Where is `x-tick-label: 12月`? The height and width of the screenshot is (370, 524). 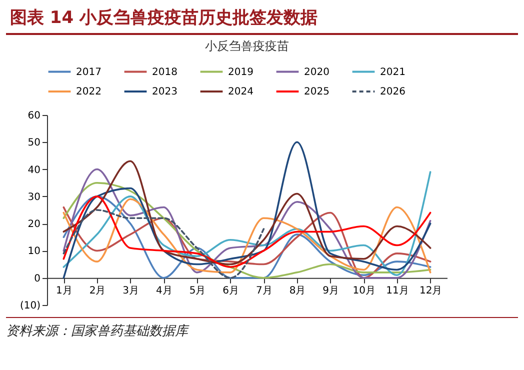
x-tick-label: 12月 is located at coordinates (430, 290).